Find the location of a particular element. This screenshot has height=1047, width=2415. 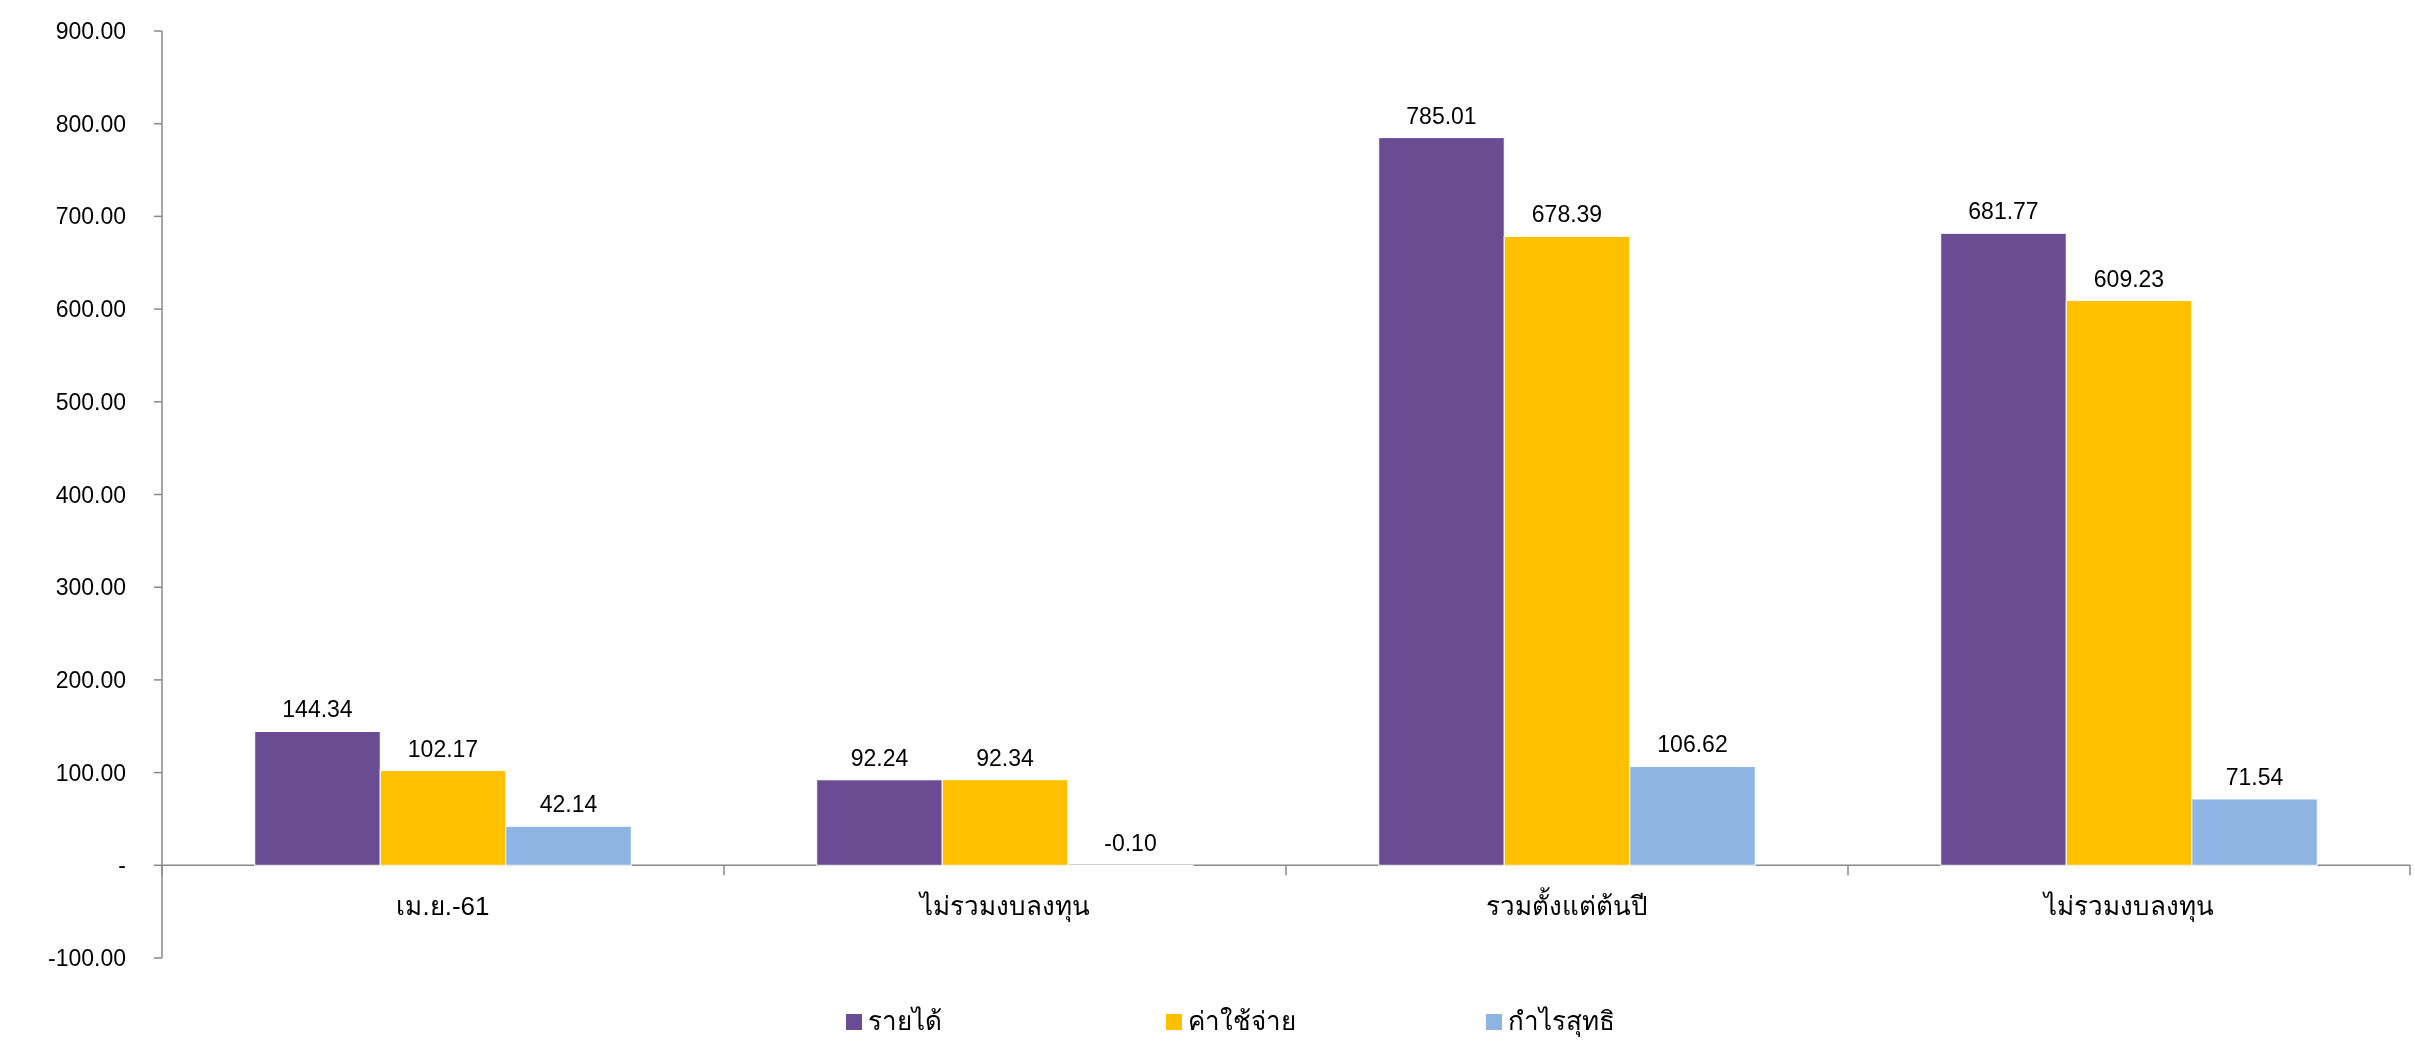

data-label: 92.34 is located at coordinates (1005, 757).